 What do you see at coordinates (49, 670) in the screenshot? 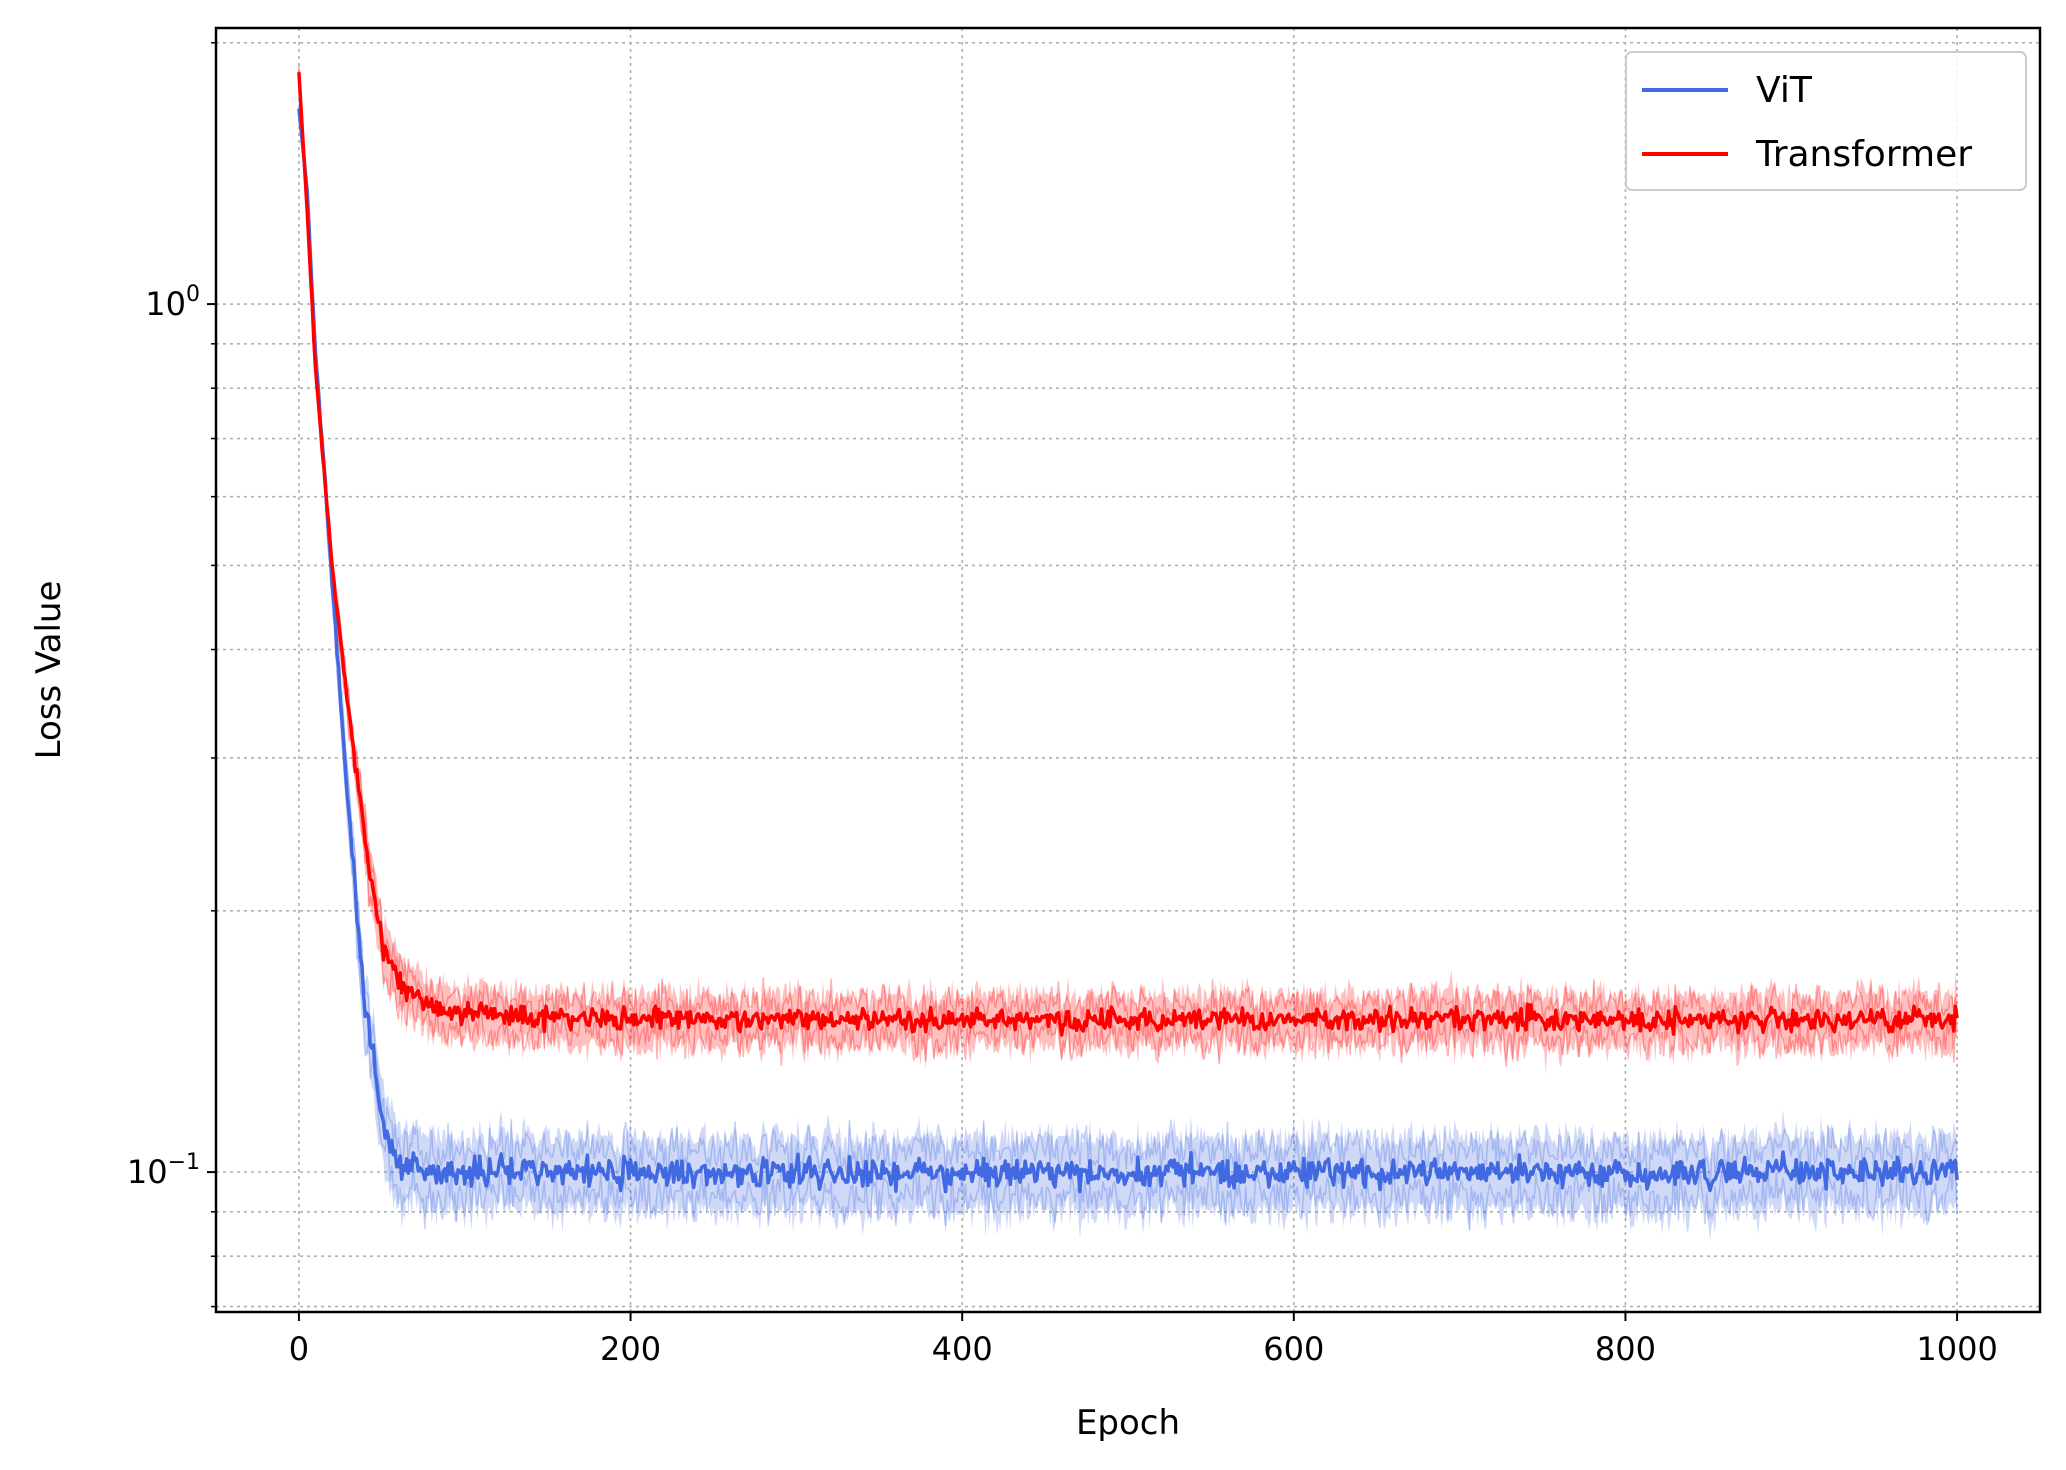
I see `y-axis-title: Loss Value` at bounding box center [49, 670].